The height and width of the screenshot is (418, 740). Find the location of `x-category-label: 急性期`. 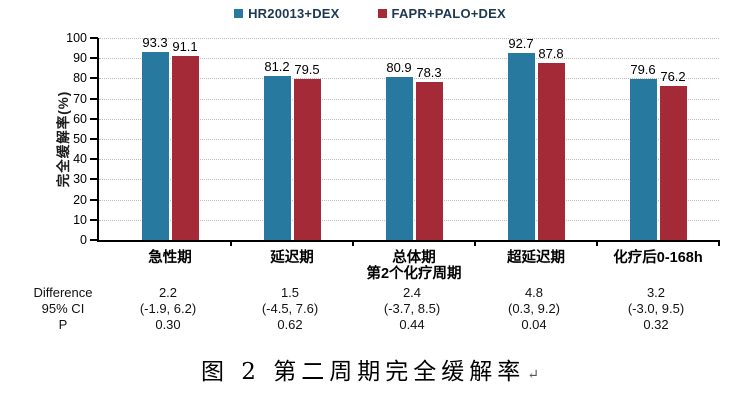

x-category-label: 急性期 is located at coordinates (170, 258).